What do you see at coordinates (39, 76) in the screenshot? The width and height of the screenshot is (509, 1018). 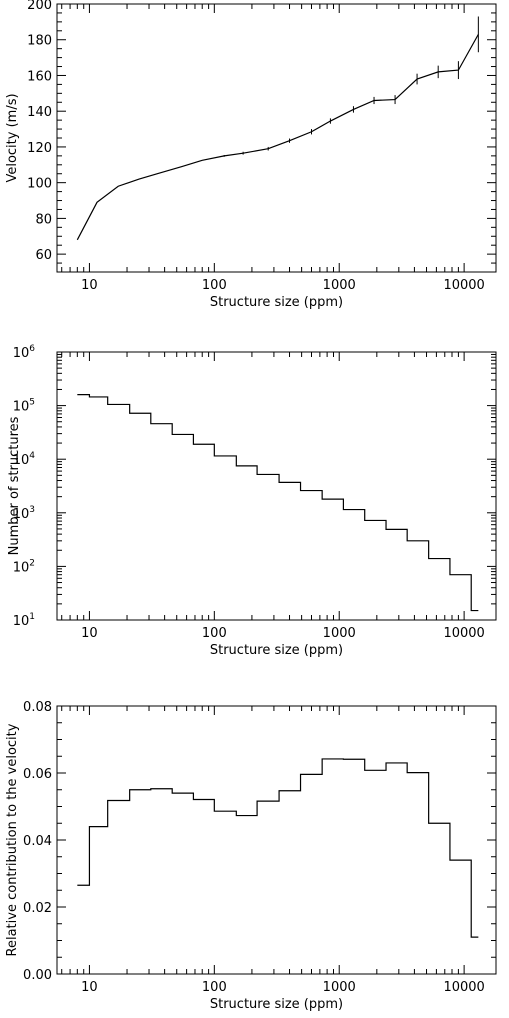 I see `y-tick-label: 160` at bounding box center [39, 76].